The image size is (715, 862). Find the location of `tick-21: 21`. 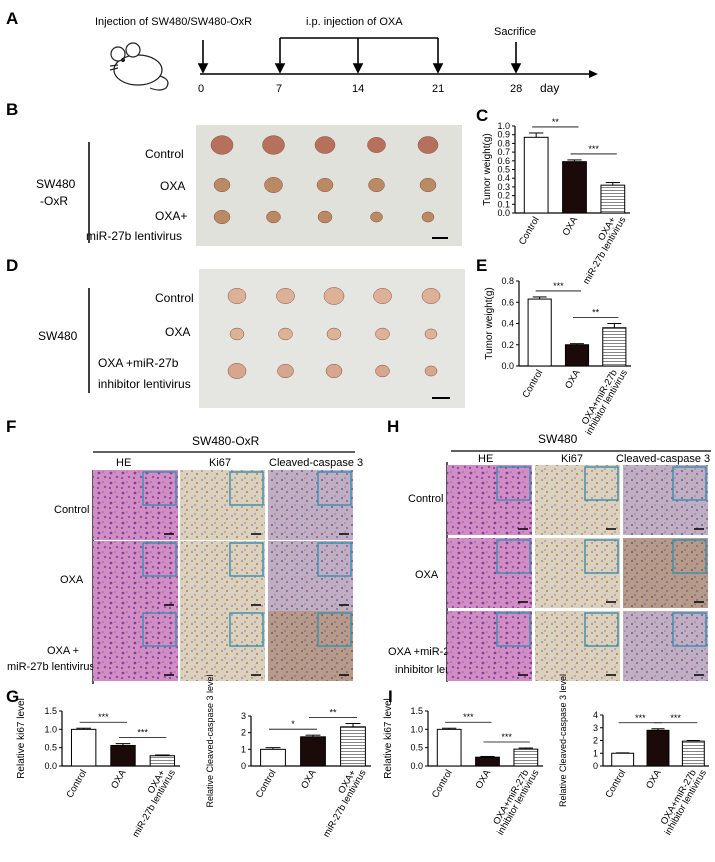

tick-21: 21 is located at coordinates (438, 89).